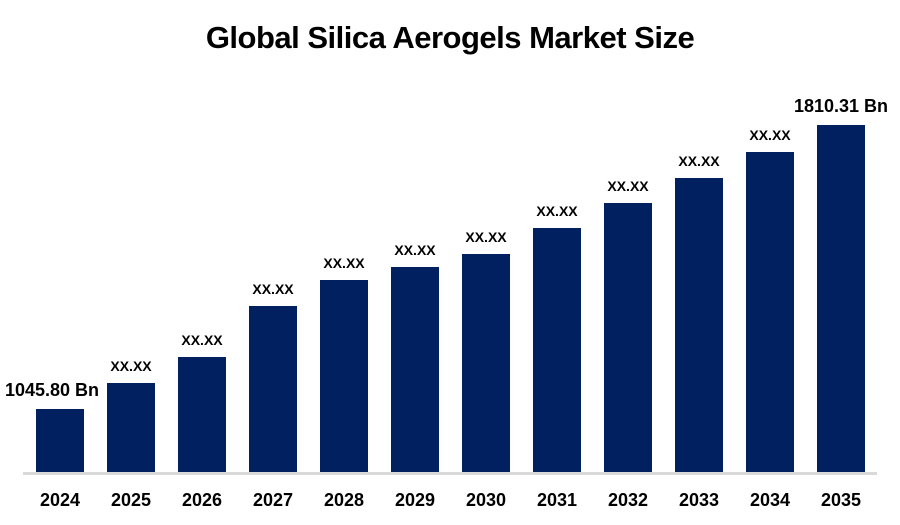  I want to click on bar-value-label-2027: XX.XX, so click(273, 289).